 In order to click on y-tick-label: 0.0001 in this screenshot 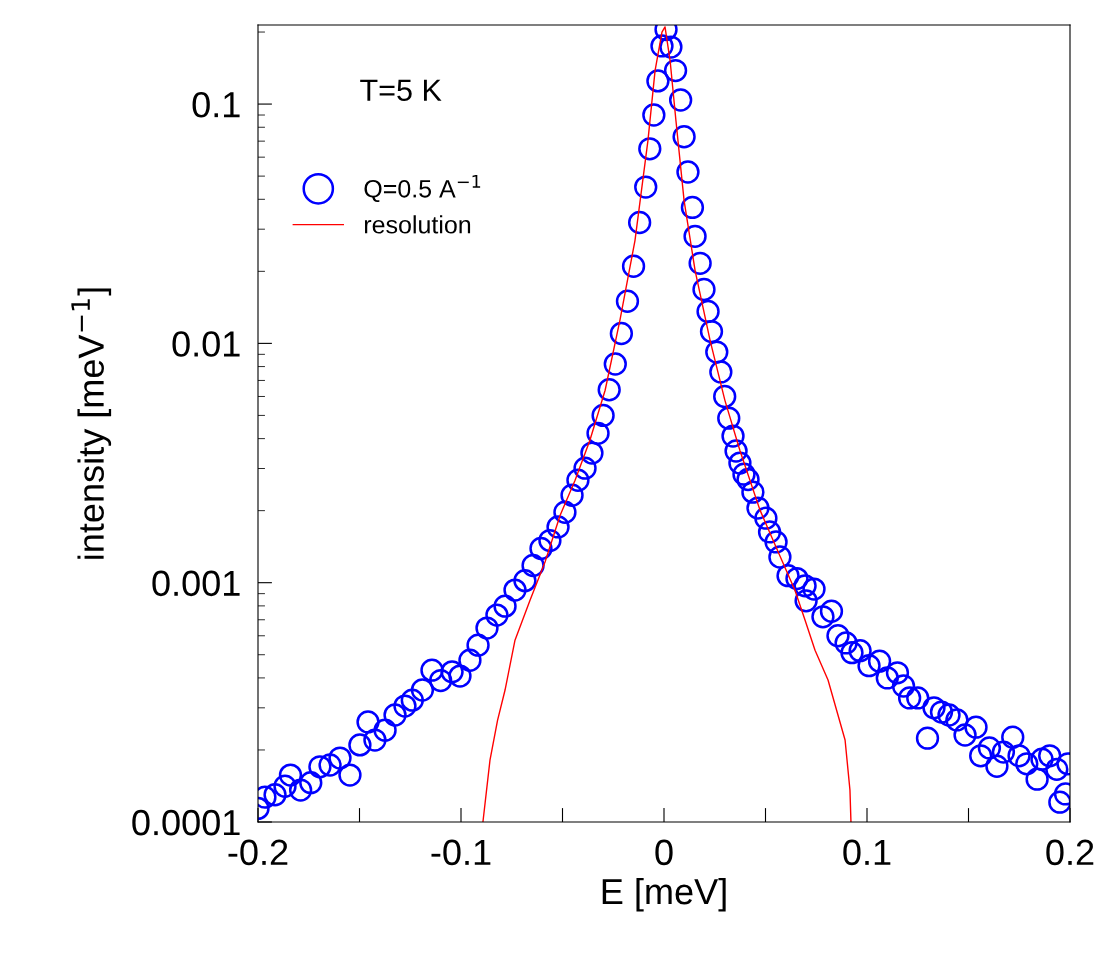, I will do `click(186, 822)`.